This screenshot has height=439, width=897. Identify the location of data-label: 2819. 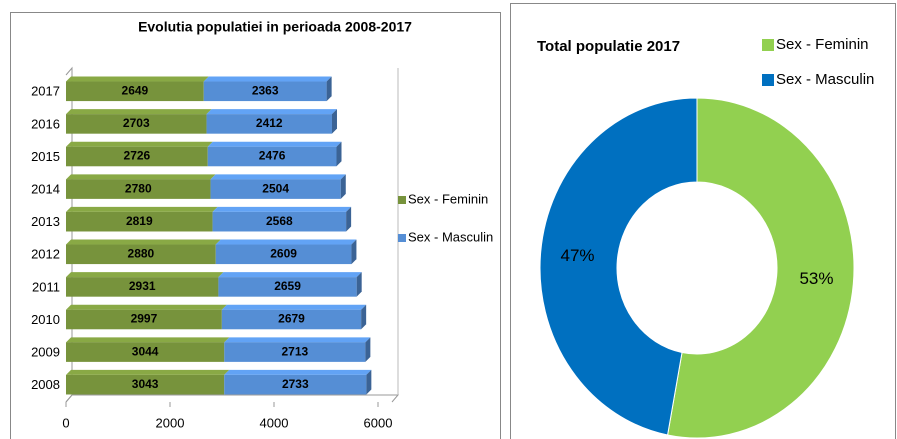
(139, 221).